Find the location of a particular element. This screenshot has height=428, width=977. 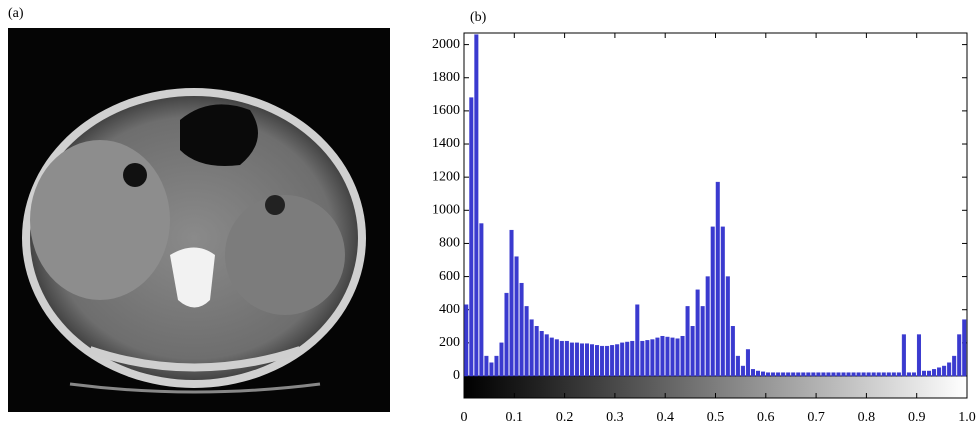

x-tick-label: 0.5 is located at coordinates (716, 417).